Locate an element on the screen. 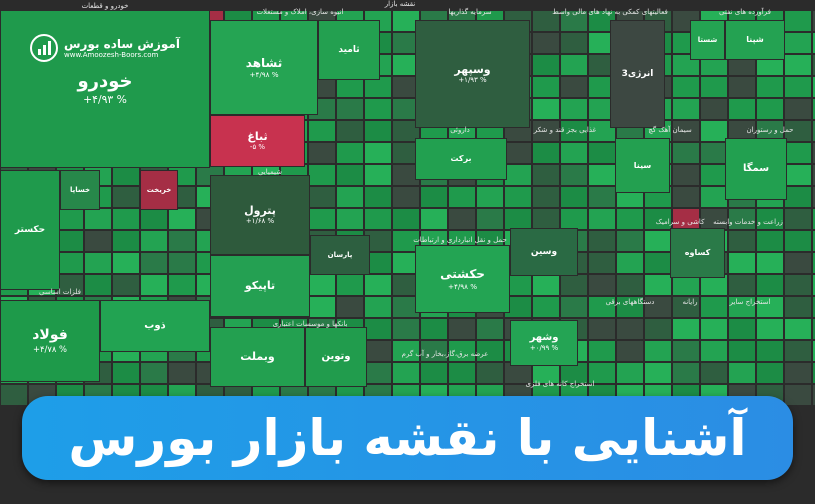  sector-label: استخراج سایر is located at coordinates (750, 302).